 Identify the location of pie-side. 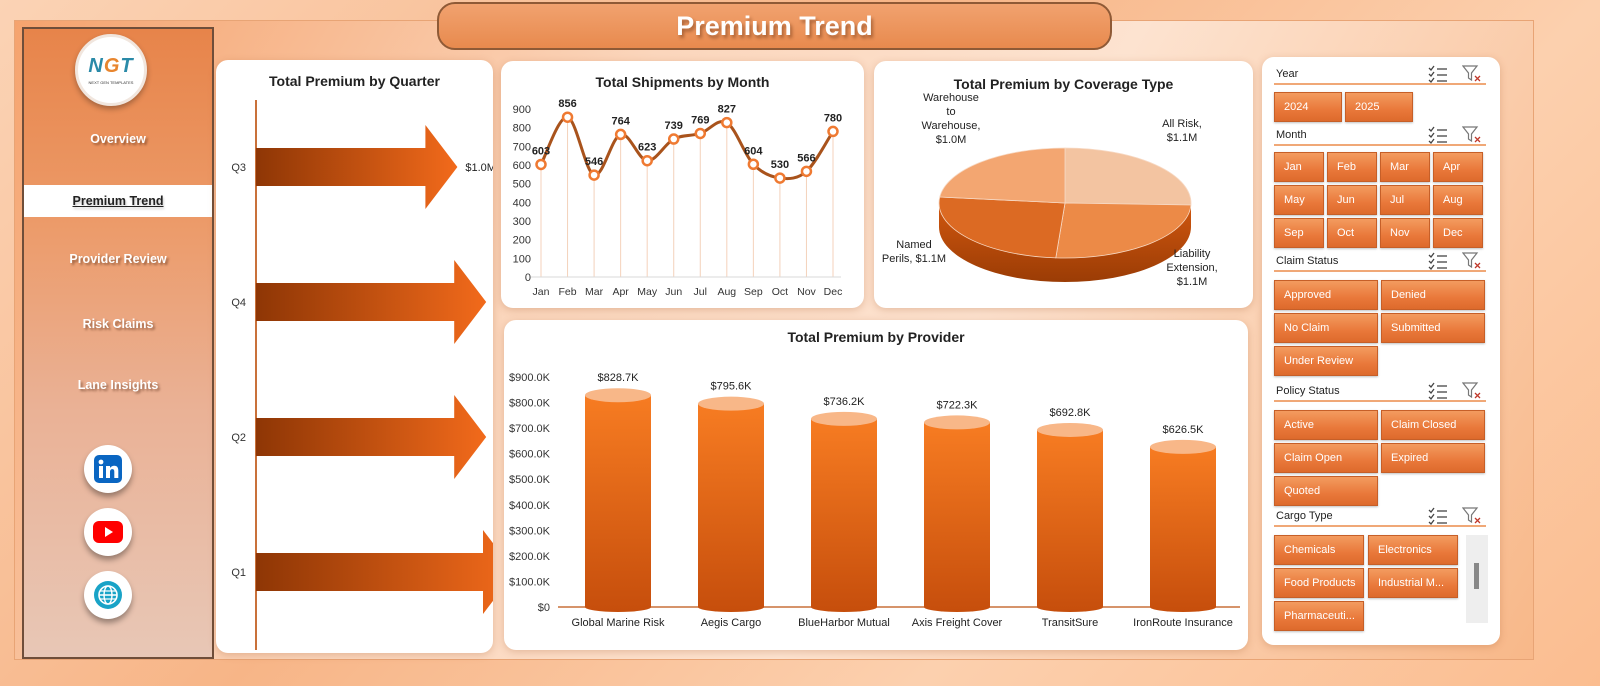
(1065, 242).